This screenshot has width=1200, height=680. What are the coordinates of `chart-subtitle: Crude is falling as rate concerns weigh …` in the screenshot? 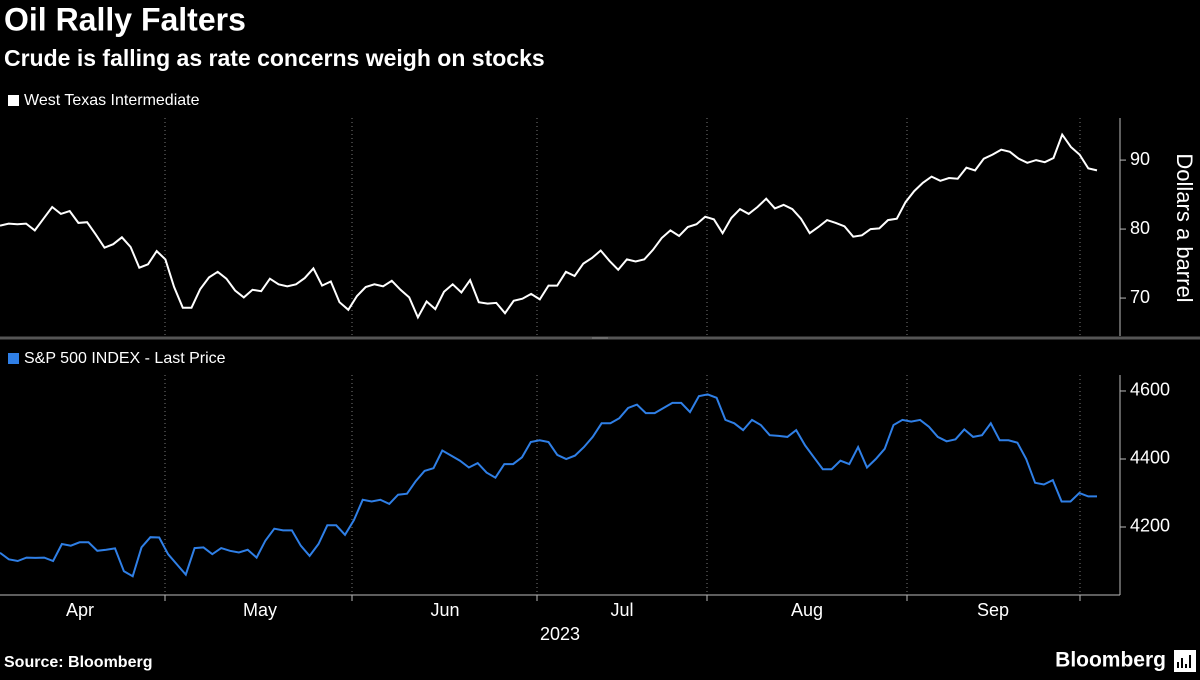 It's located at (274, 58).